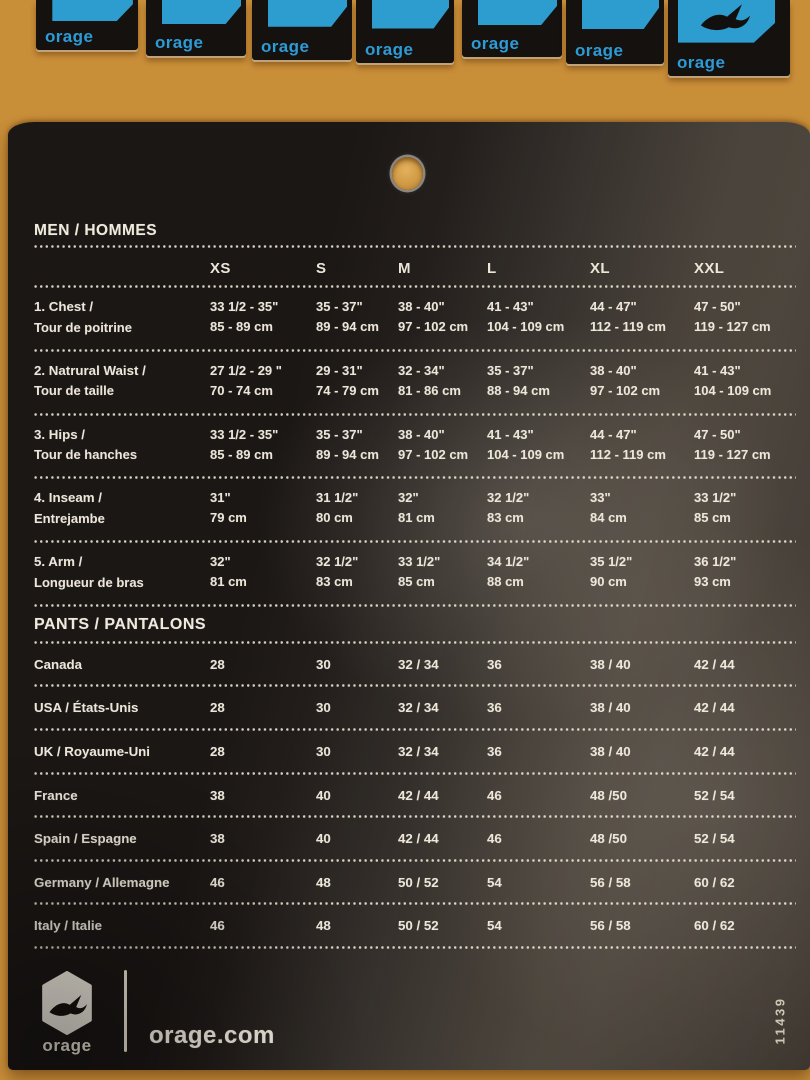  Describe the element at coordinates (600, 498) in the screenshot. I see `size-inches-value: 33"` at that location.